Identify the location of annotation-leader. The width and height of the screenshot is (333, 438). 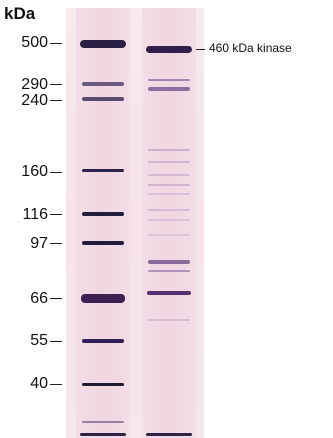
(200, 49).